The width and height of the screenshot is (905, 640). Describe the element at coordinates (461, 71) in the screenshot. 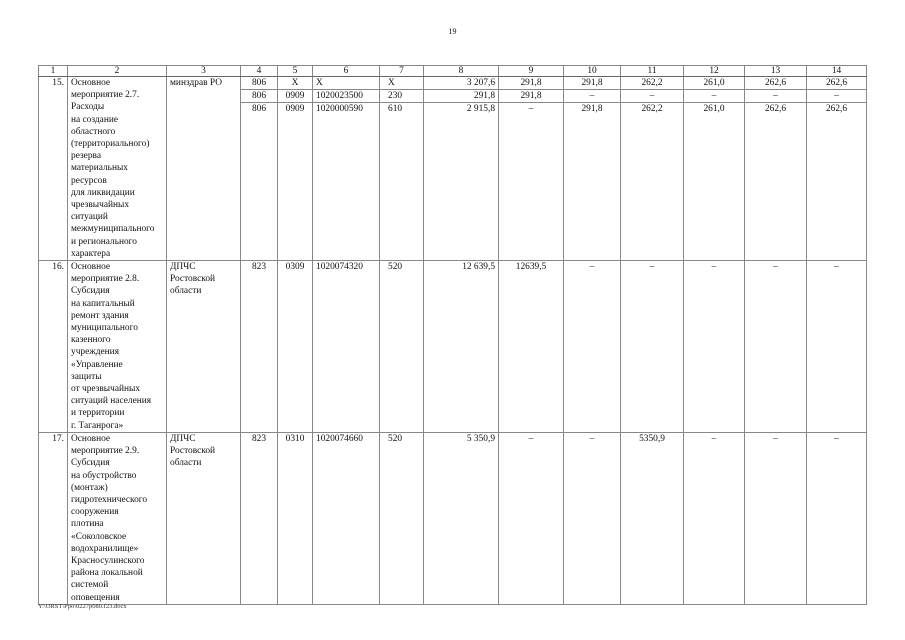

I see `column-header: 8` at that location.